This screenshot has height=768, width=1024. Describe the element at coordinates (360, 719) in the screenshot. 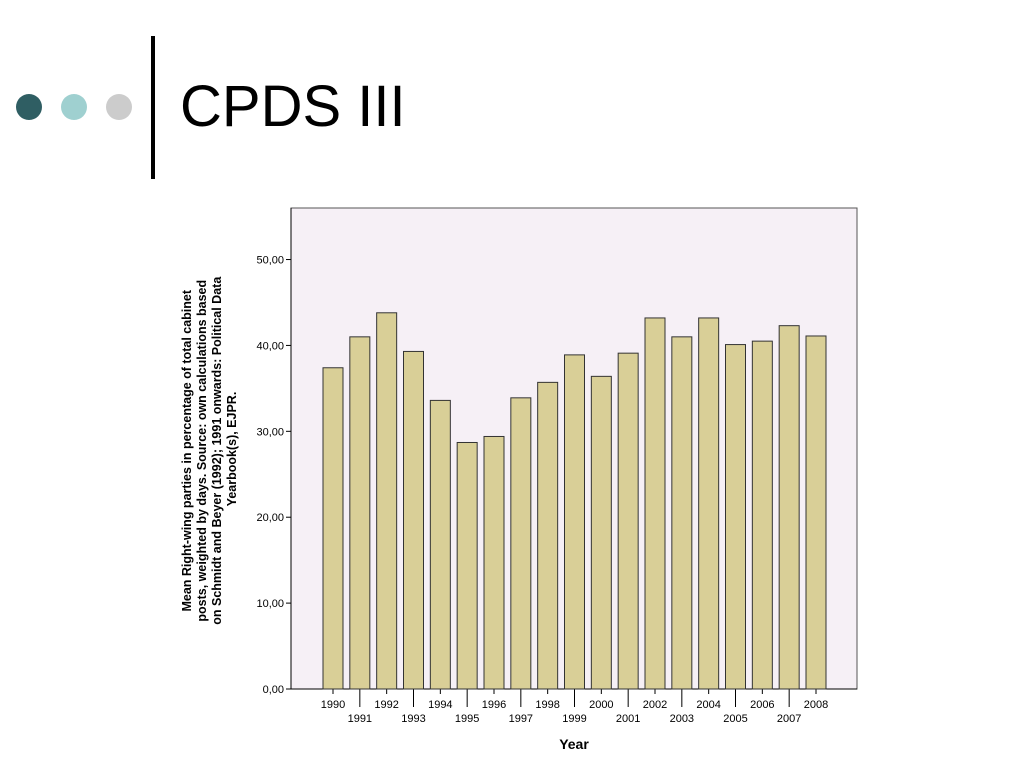

I see `x-tick-label-1991: 1991` at that location.